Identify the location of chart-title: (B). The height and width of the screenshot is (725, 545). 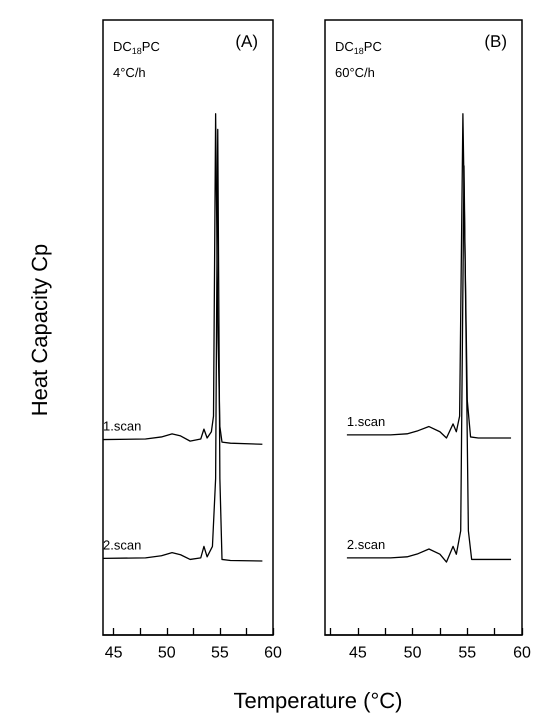
(496, 41).